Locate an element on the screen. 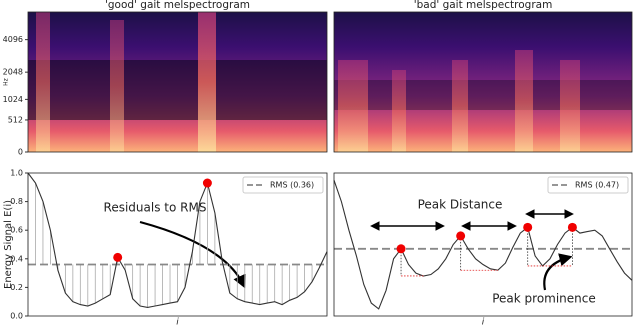  y-axis-label: Energy Signal E(i) is located at coordinates (8, 244).